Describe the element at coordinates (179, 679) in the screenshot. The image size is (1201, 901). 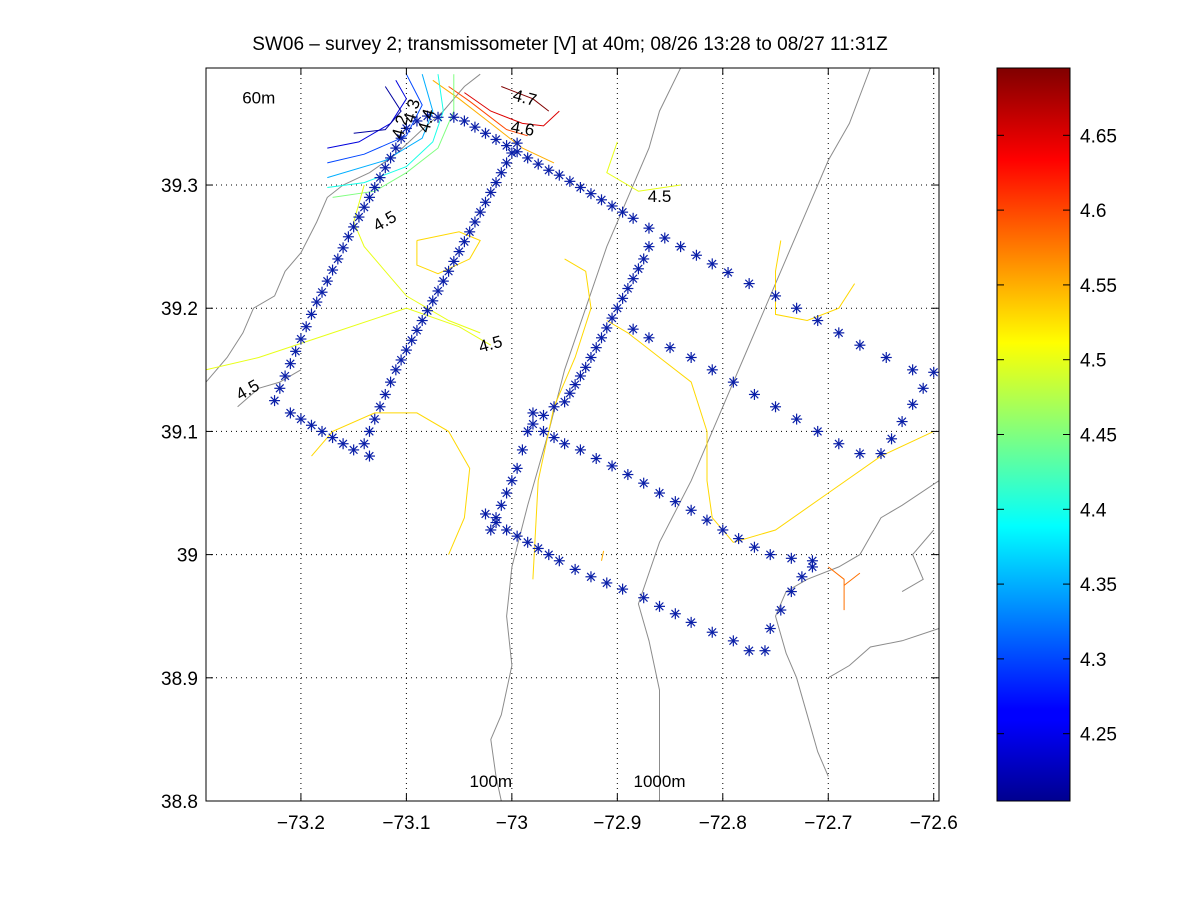
I see `y-tick-label: 38.9` at that location.